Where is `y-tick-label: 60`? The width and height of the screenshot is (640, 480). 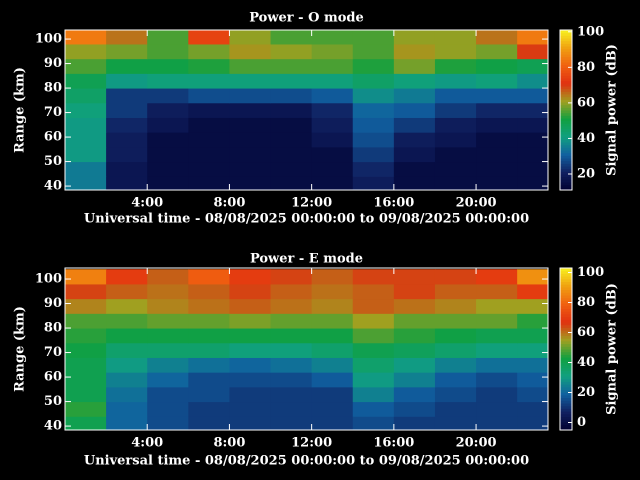
y-tick-label: 60 is located at coordinates (53, 137).